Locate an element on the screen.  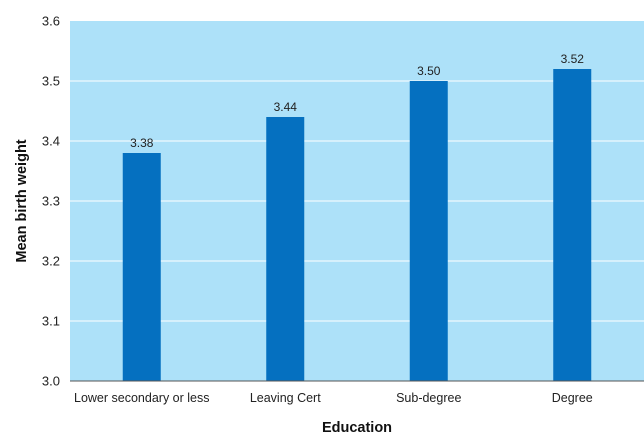
y-tick-label: 3.4 is located at coordinates (51, 141).